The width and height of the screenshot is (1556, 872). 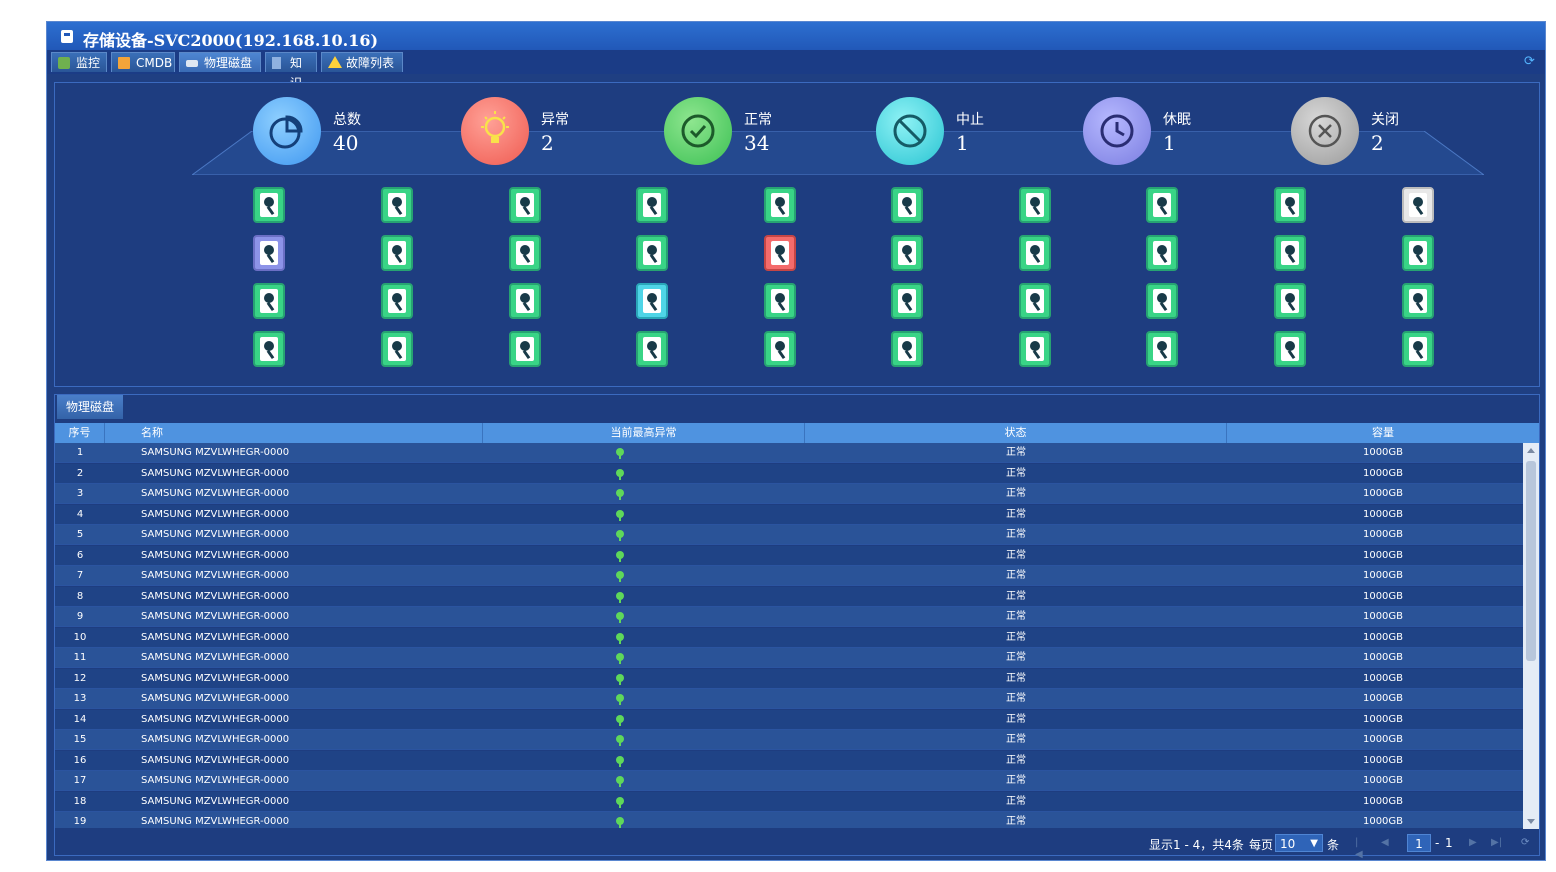 What do you see at coordinates (1385, 842) in the screenshot?
I see `prev-page-icon: ◀` at bounding box center [1385, 842].